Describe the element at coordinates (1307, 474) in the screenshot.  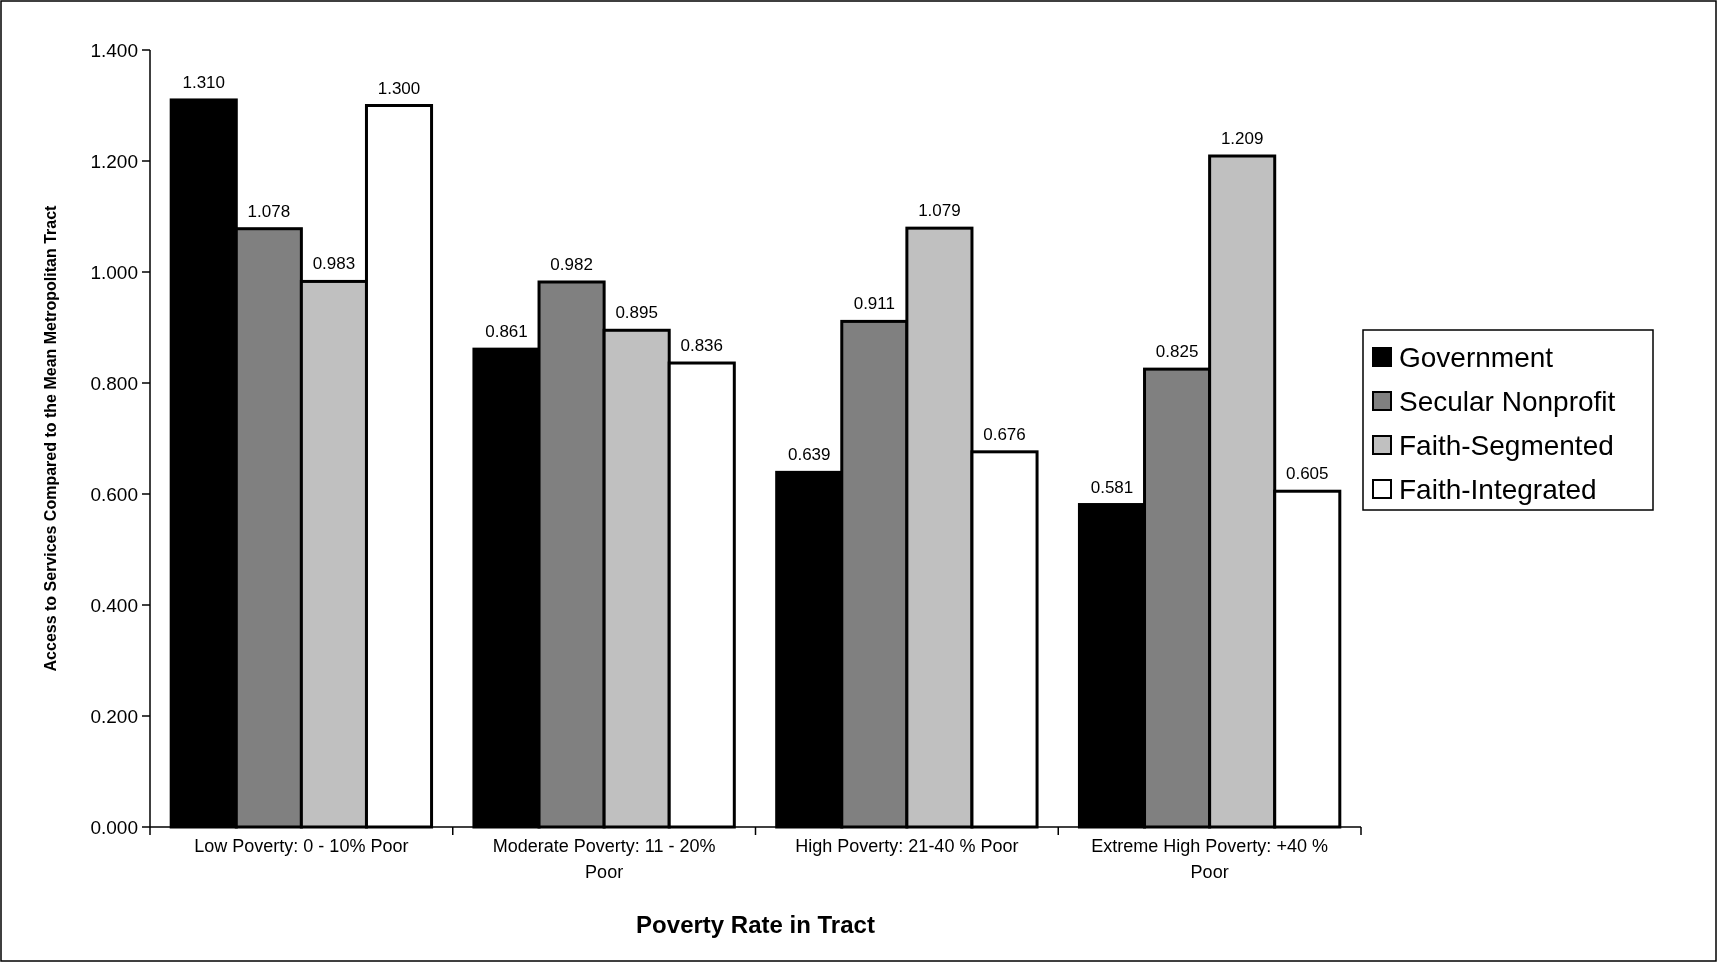
I see `data-label: 0.605` at that location.